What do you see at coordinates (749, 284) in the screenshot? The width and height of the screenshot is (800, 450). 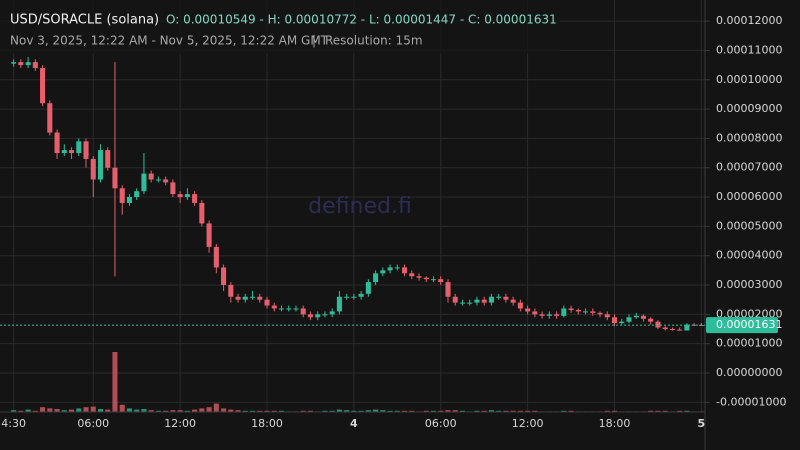 I see `y-tick-label: 0.00003000` at bounding box center [749, 284].